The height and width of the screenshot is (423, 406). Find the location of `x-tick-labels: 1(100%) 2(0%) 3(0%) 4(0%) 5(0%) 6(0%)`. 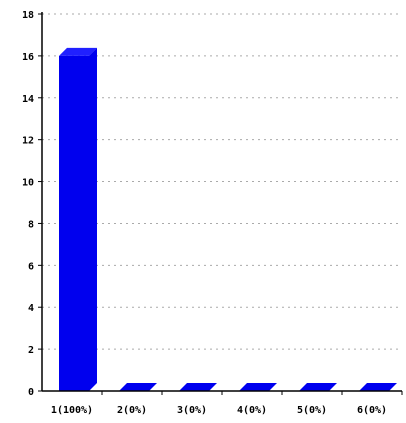

x-tick-labels: 1(100%) 2(0%) 3(0%) 4(0%) 5(0%) 6(0%) is located at coordinates (227, 403).